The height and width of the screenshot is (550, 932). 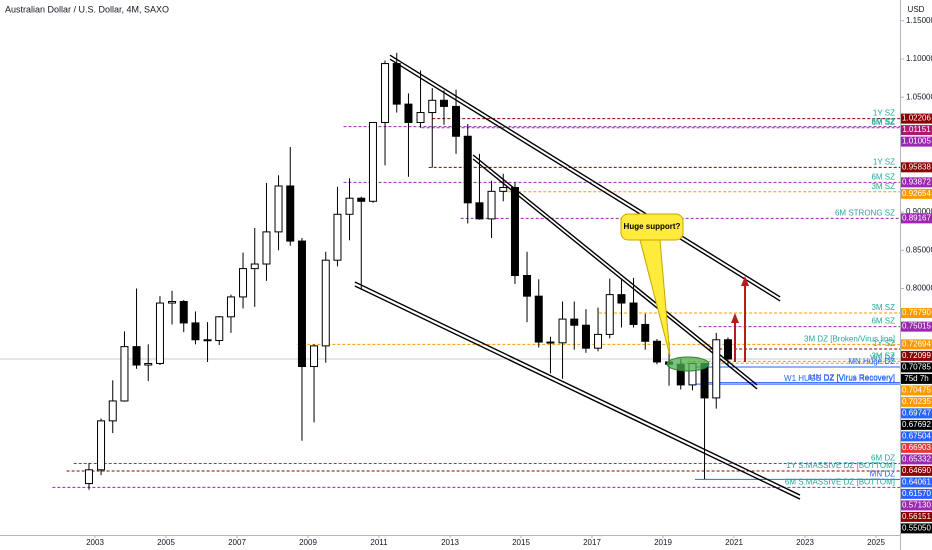 I want to click on x-tick-label: 2011, so click(x=379, y=542).